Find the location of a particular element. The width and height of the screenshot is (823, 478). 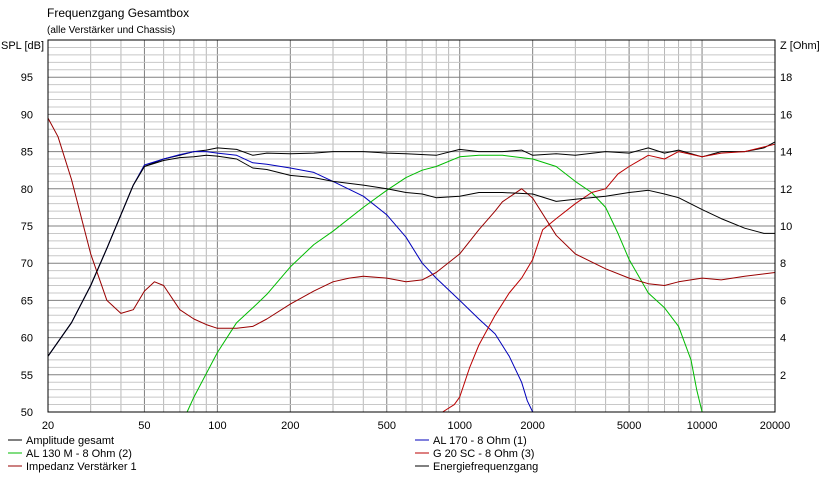

chart-subtitle: (alle Verstärker und Chassis) is located at coordinates (111, 30).